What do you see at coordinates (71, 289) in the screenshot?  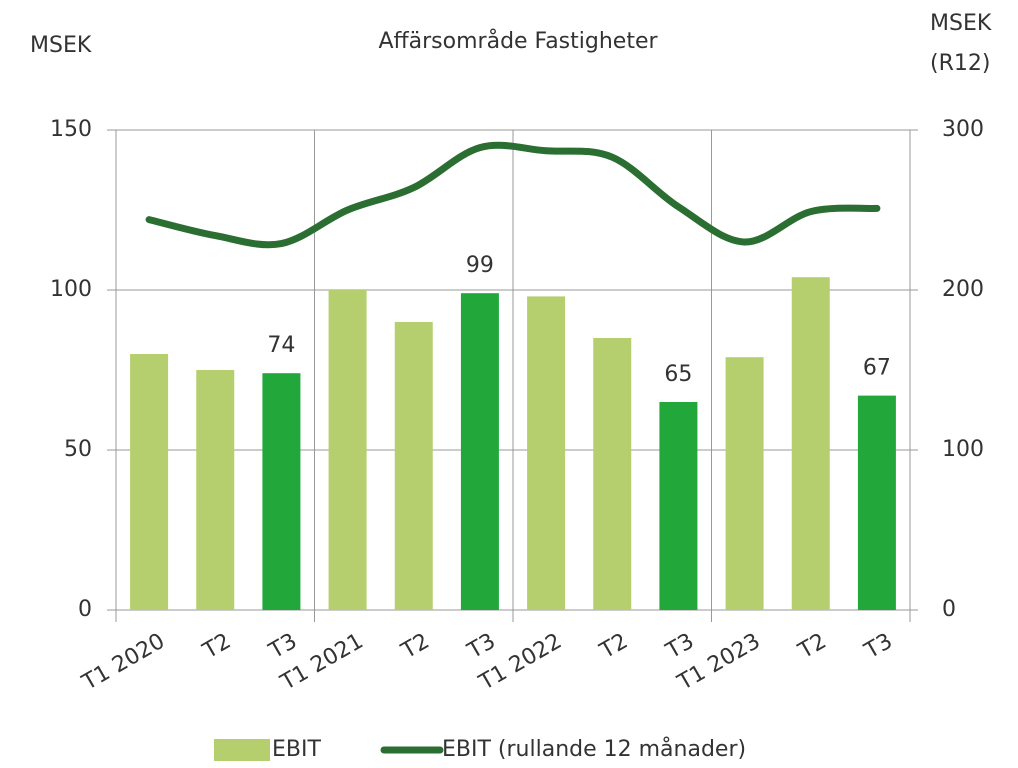 I see `y-tick-label: 100` at bounding box center [71, 289].